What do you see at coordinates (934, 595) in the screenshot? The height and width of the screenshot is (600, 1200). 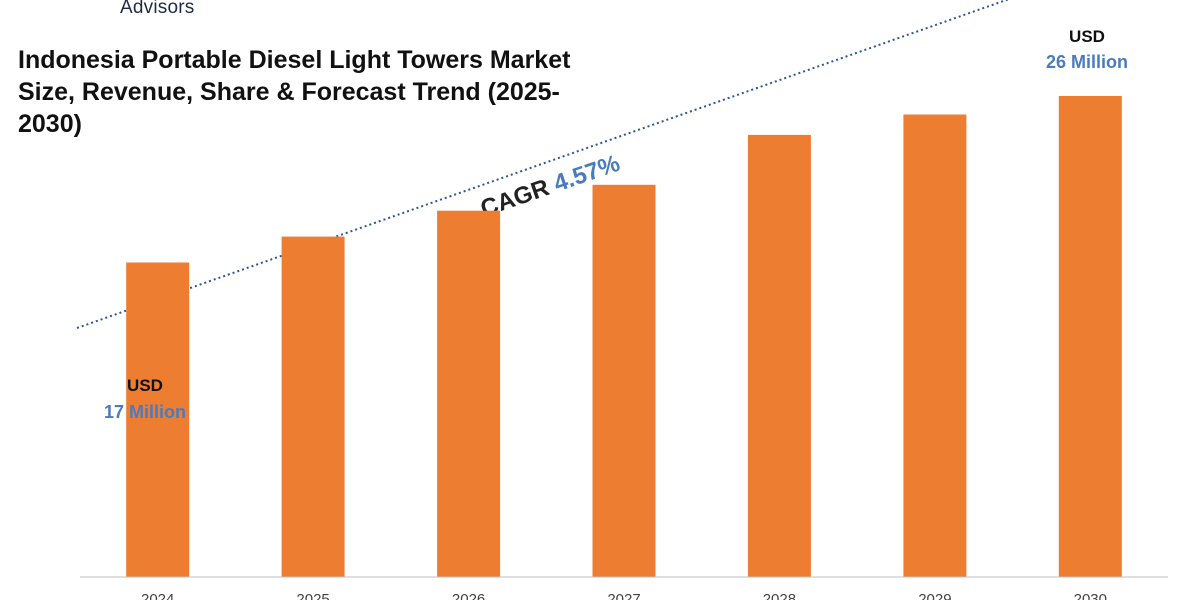 I see `x-tick-2029: 2029` at bounding box center [934, 595].